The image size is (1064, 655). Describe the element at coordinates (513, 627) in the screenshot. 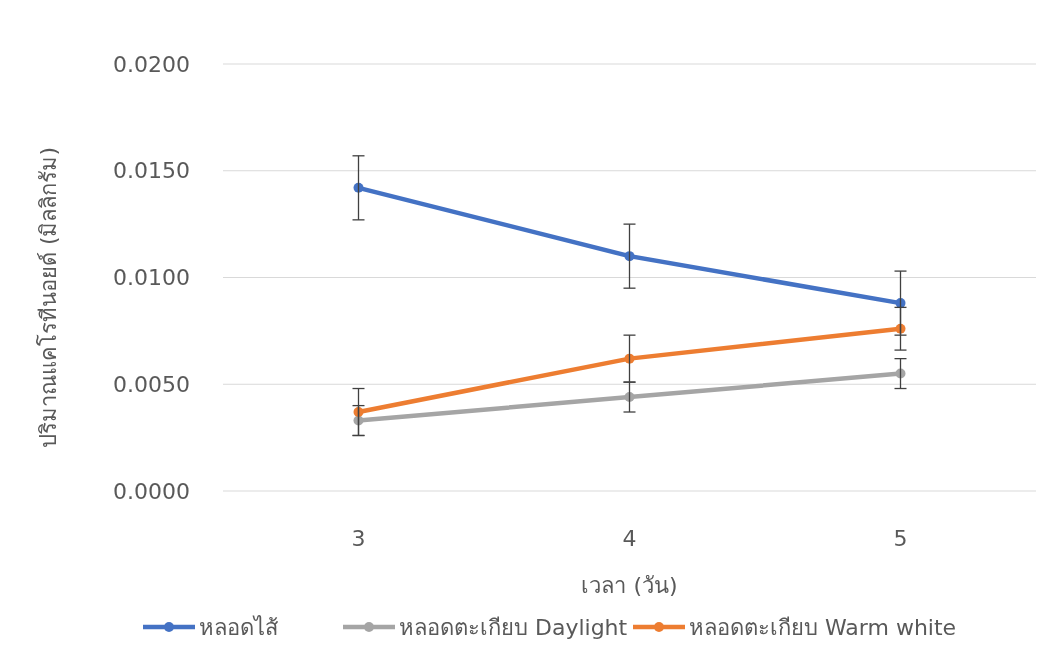

I see `legend-label: หลอดตะเกียบ Daylight` at that location.